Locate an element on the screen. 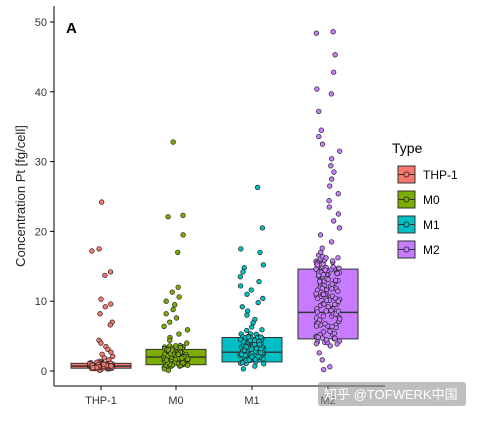  legend-key-m1: M1 is located at coordinates (418, 224).